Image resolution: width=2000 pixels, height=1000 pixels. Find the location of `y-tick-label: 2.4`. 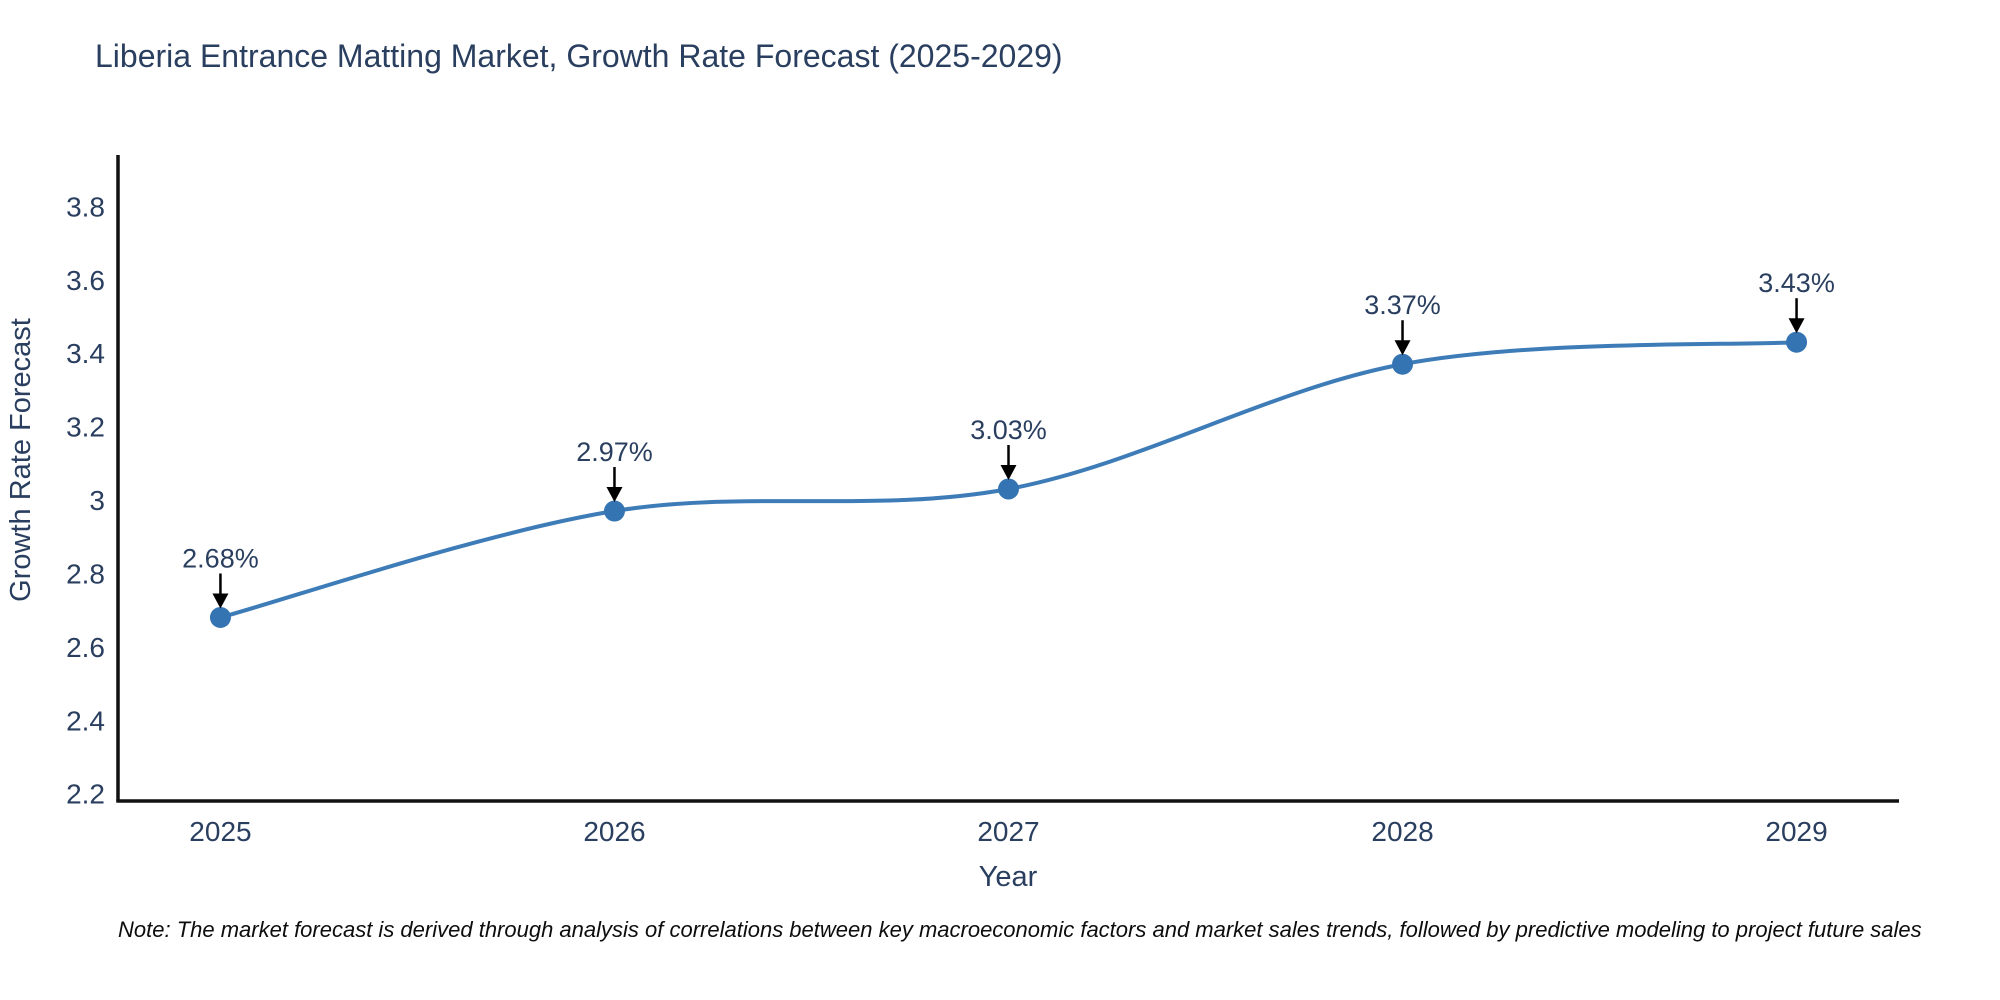

y-tick-label: 2.4 is located at coordinates (85, 720).